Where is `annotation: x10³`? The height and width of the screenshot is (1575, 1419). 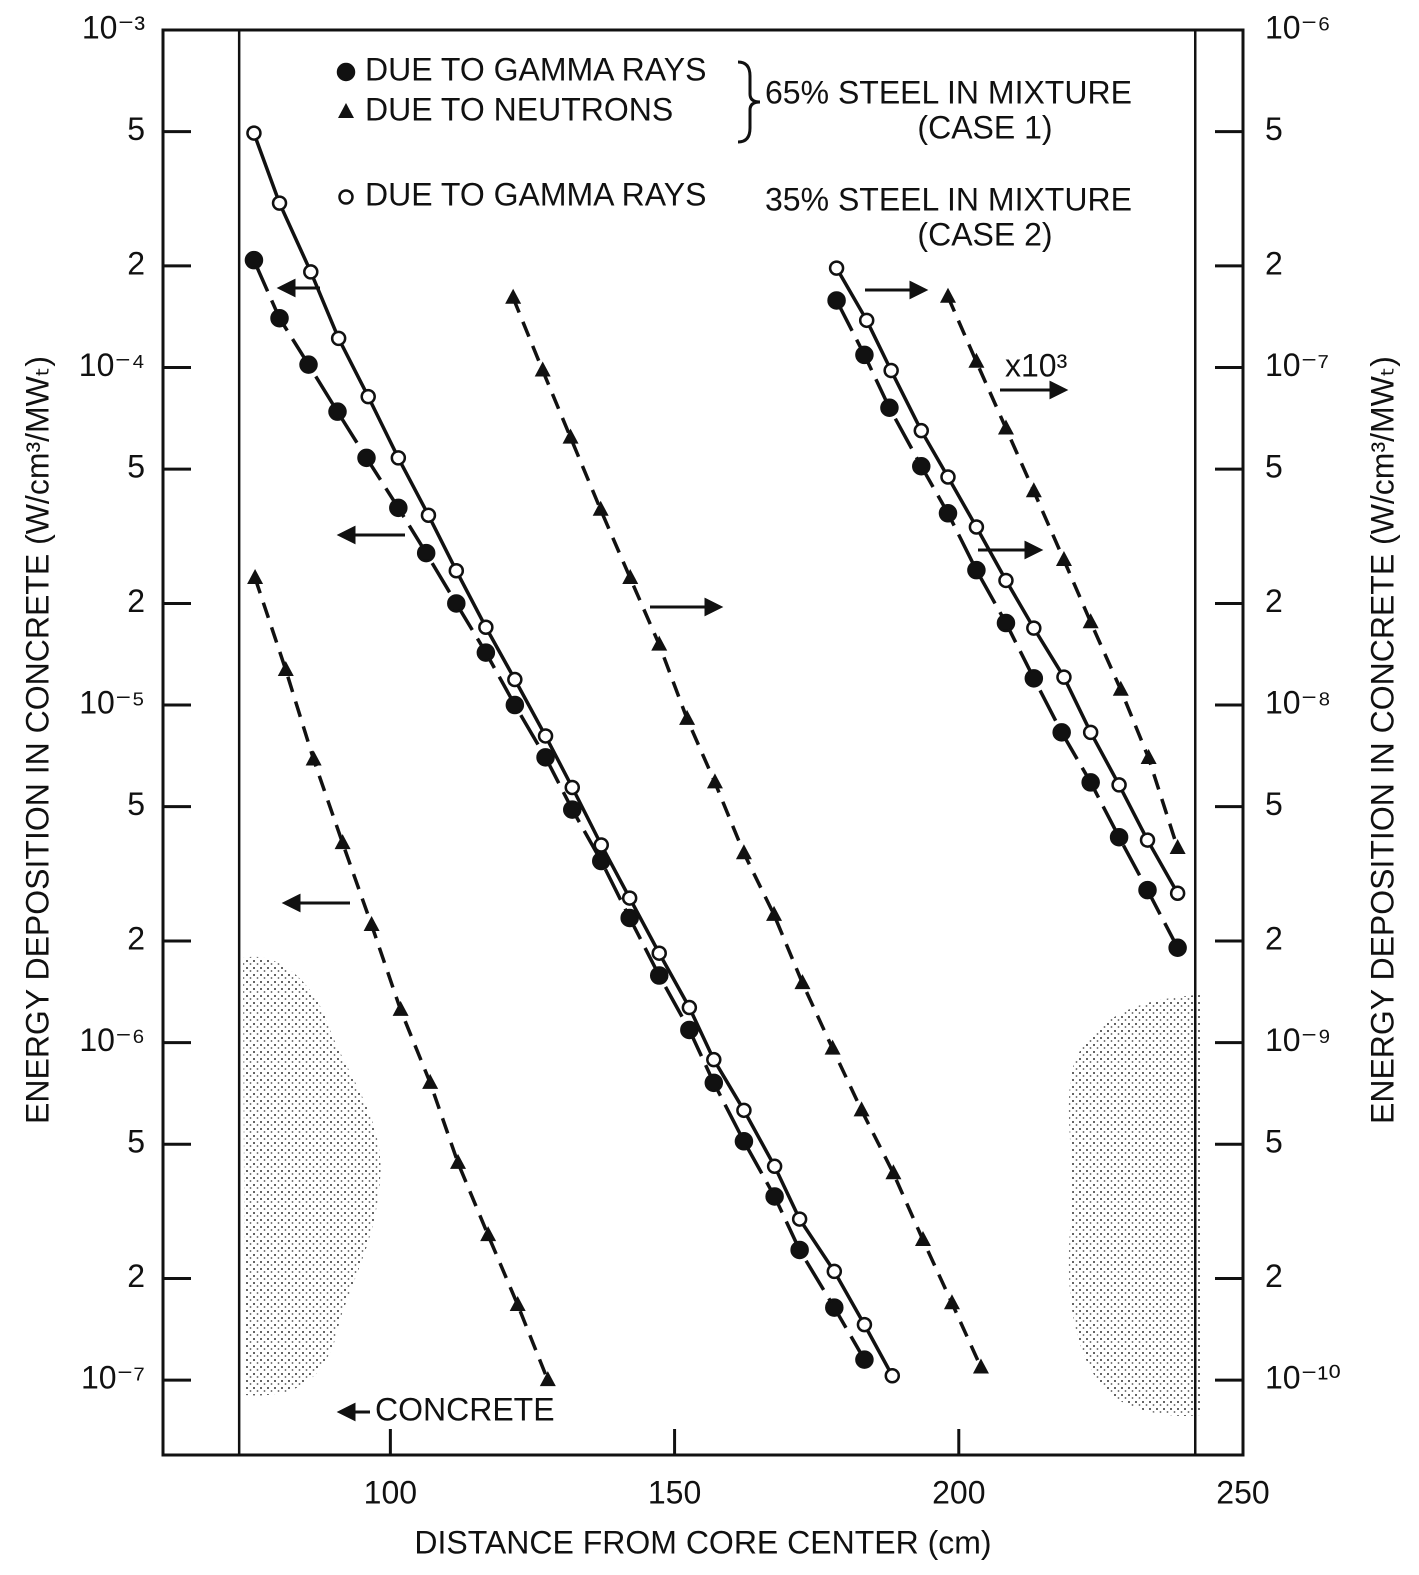 annotation: x10³ is located at coordinates (1036, 365).